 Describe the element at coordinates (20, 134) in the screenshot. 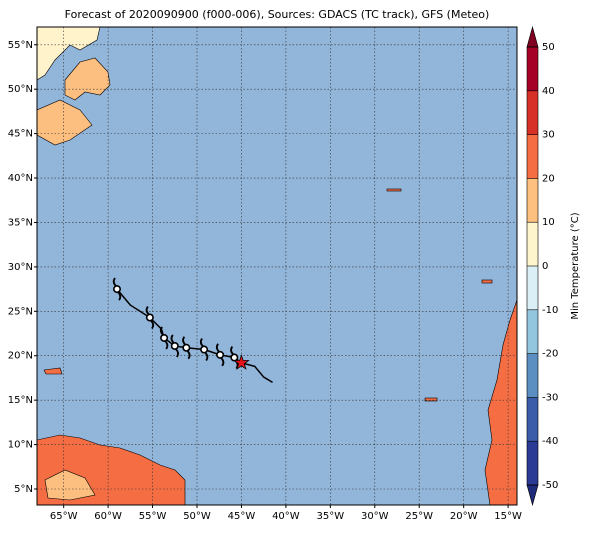

I see `y-tick-label: 45°N` at that location.